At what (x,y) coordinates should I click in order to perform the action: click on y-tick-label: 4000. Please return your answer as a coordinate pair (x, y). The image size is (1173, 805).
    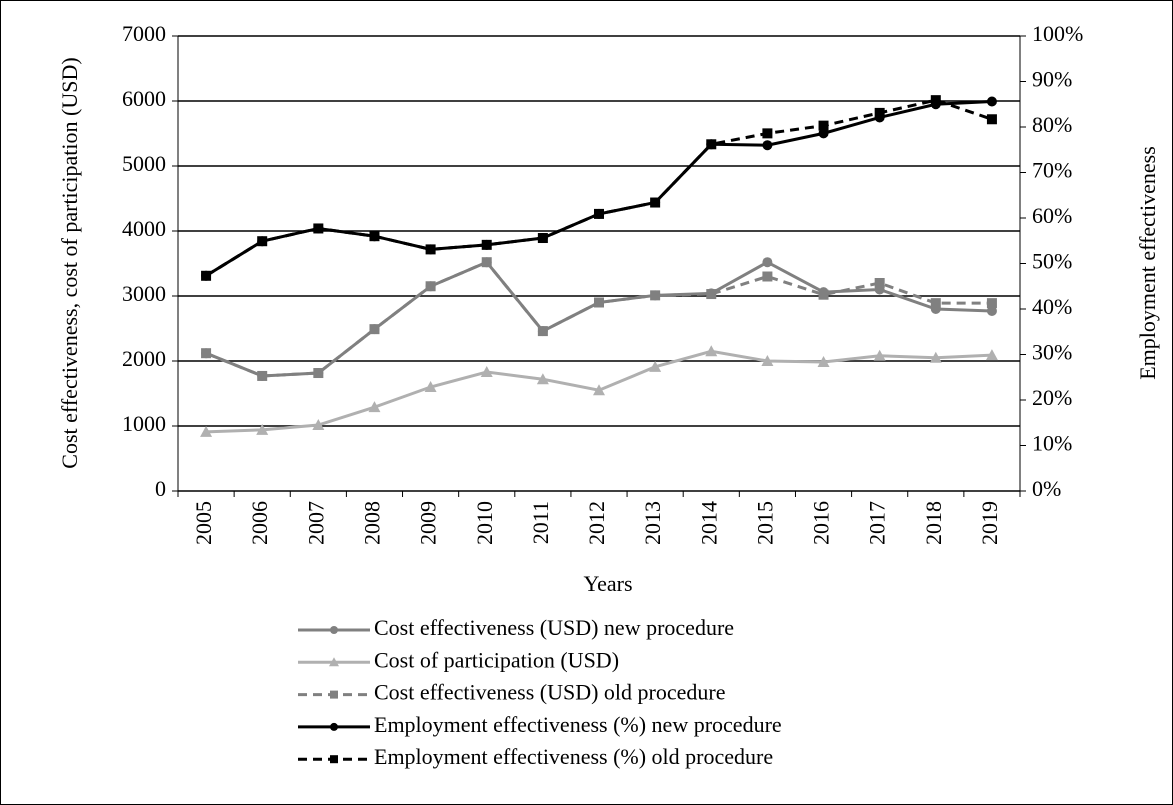
    Looking at the image, I should click on (144, 228).